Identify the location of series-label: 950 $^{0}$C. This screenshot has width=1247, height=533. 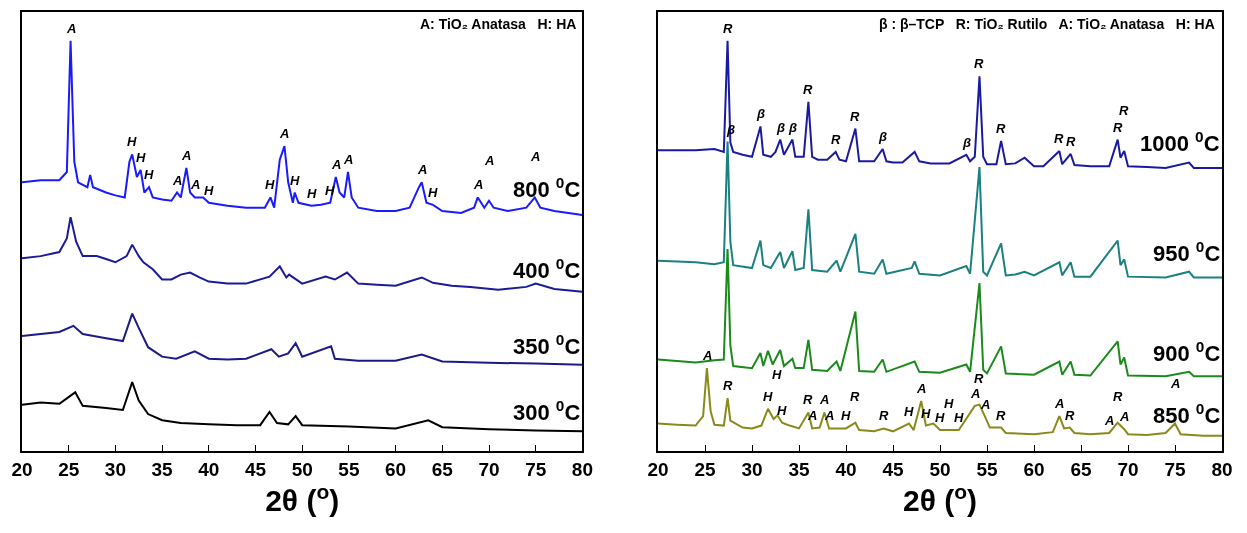
(1187, 252).